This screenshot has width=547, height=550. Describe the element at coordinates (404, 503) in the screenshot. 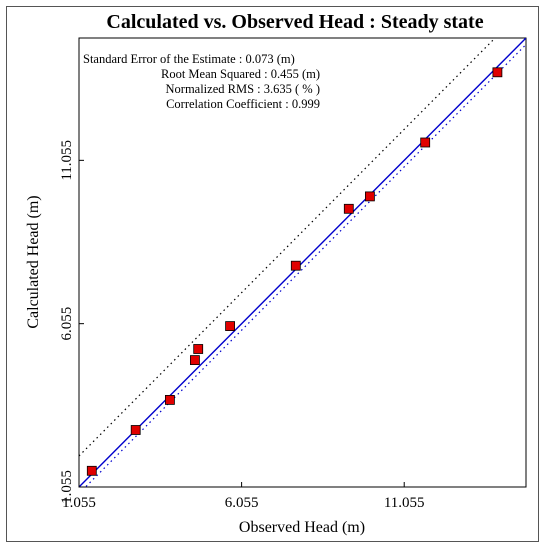

I see `x-tick-label: 11.055` at that location.